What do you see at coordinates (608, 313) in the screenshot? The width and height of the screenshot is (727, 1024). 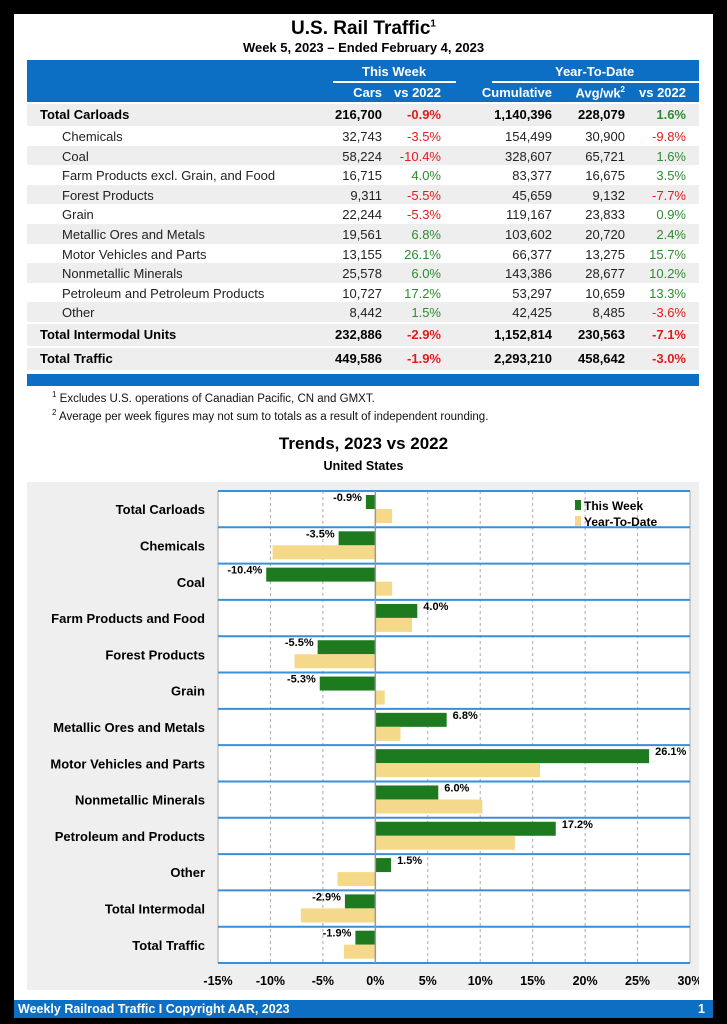 I see `cell-avg: 8,485` at bounding box center [608, 313].